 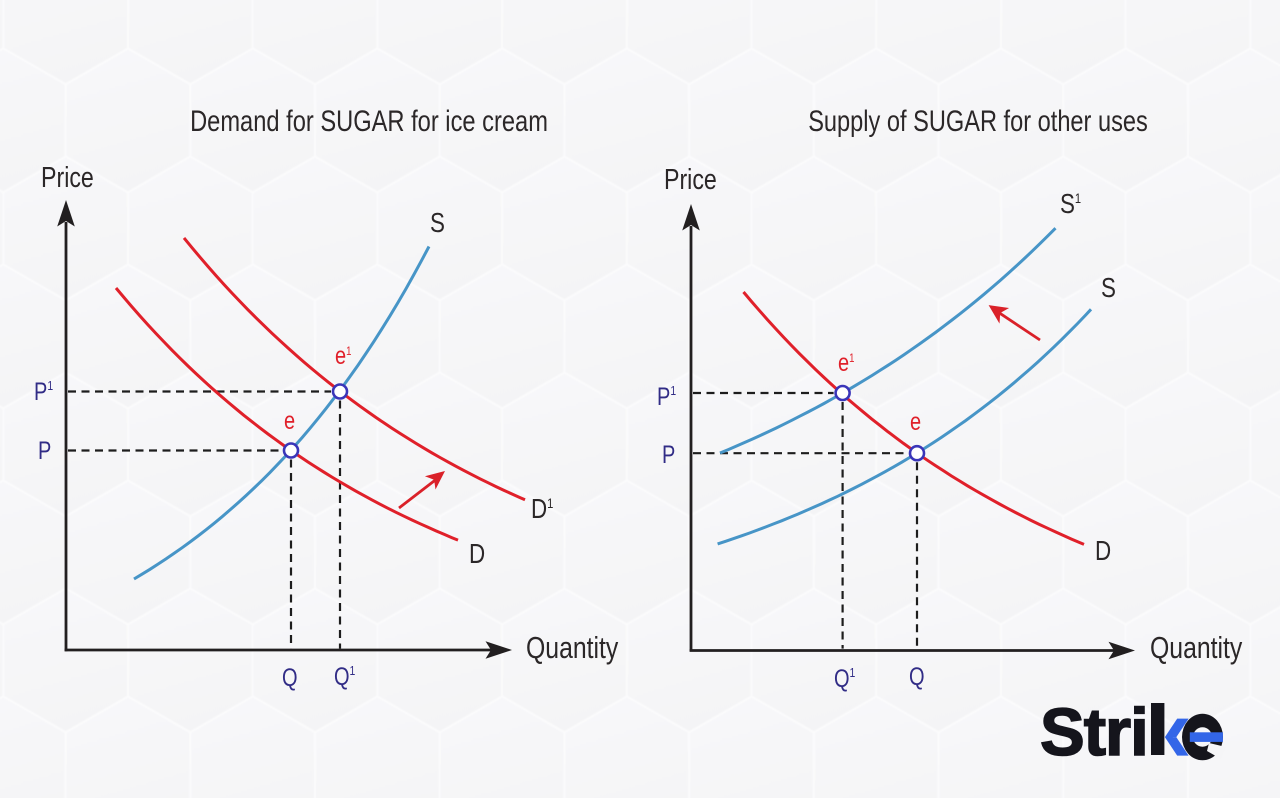 What do you see at coordinates (978, 120) in the screenshot?
I see `svg-text: Supply of SUGAR for other uses` at bounding box center [978, 120].